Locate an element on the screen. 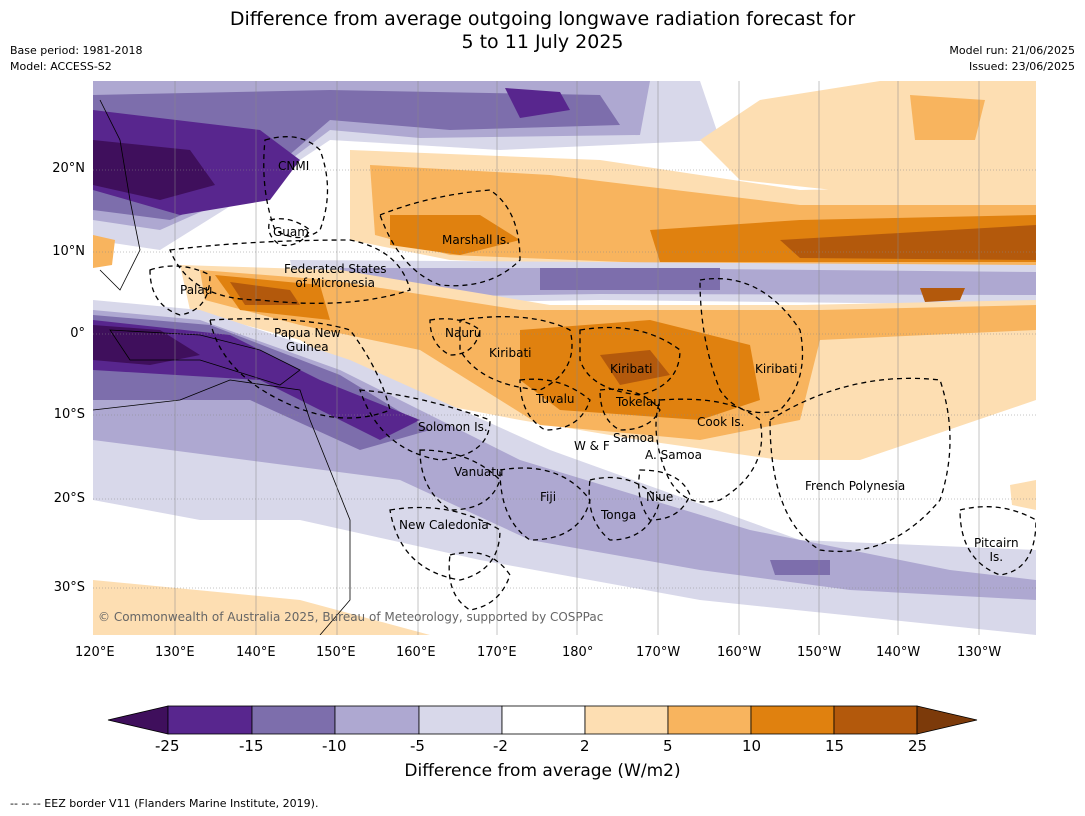 This screenshot has height=816, width=1085. place-label-new-caledonia: New Caledonia is located at coordinates (444, 525).